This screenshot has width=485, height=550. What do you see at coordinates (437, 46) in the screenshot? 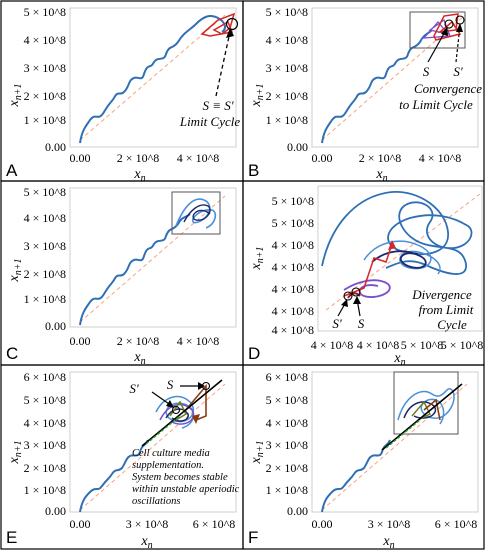
I see `panel-B-arrow-s` at bounding box center [437, 46].